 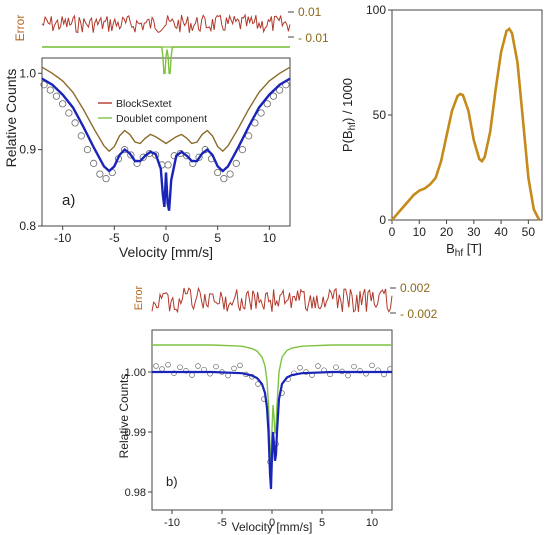 I want to click on hf-ticks-y-tick-label: 0, so click(x=382, y=220).